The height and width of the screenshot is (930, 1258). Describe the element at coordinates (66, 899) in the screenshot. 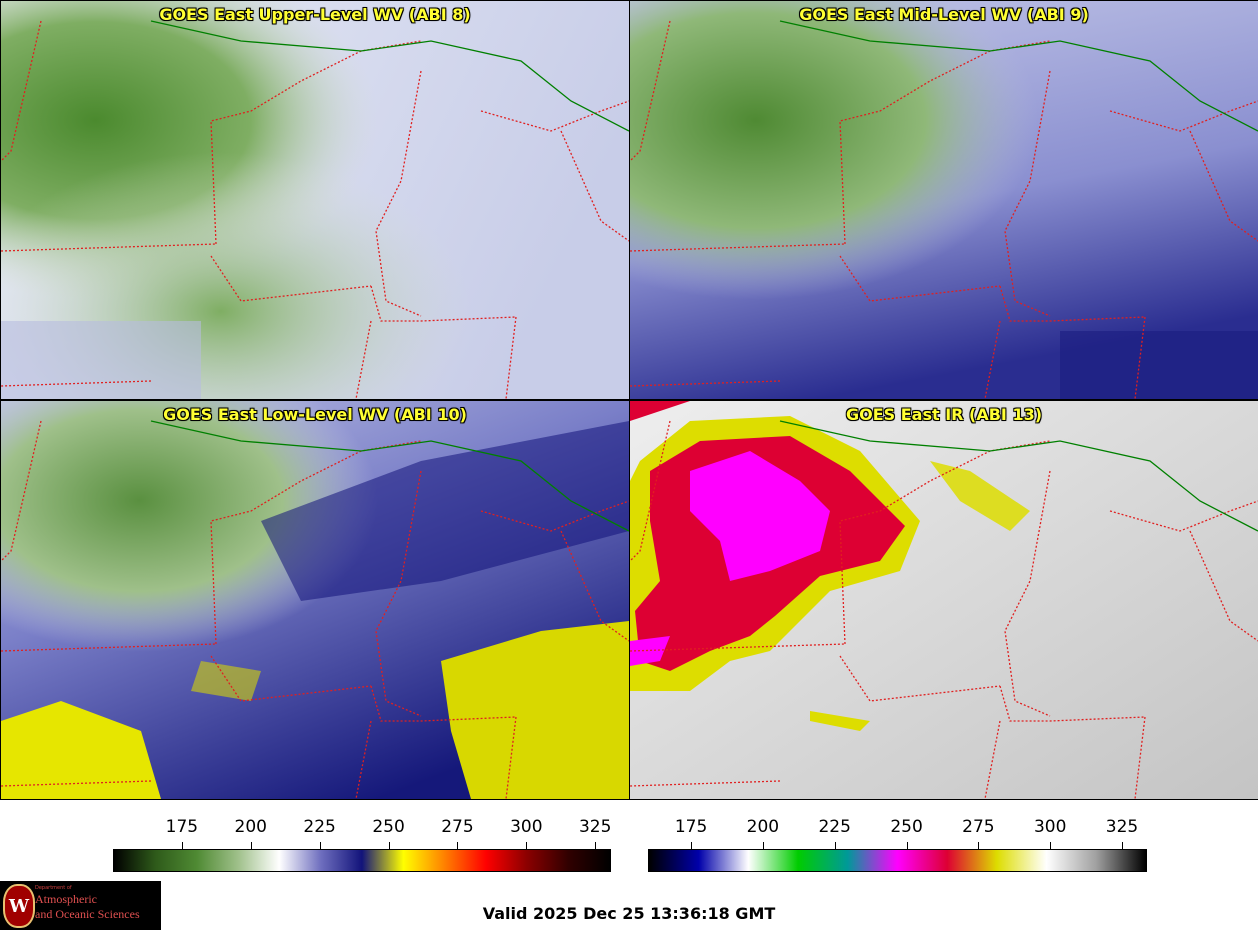

I see `logo-line1: Atmospheric` at that location.